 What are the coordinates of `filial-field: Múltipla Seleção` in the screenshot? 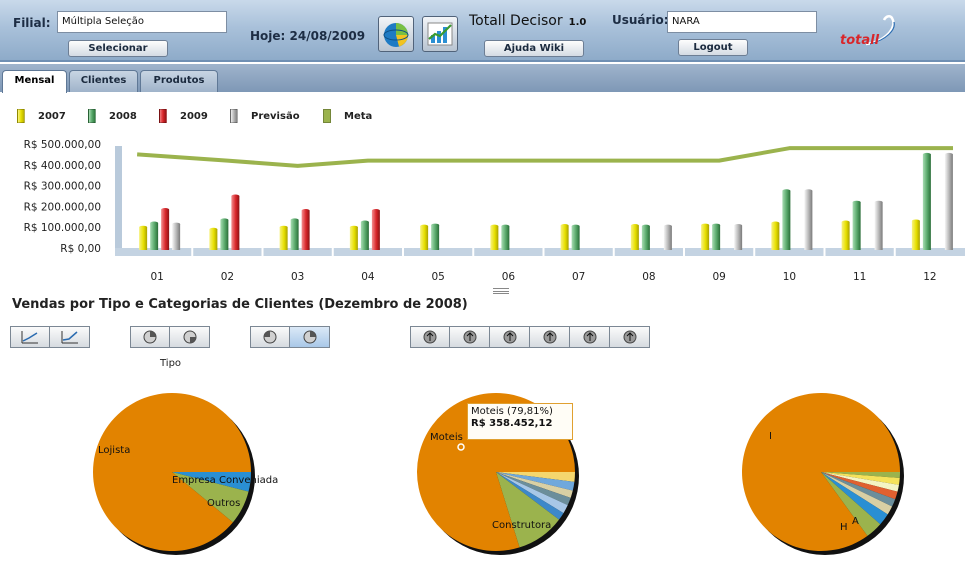 It's located at (142, 22).